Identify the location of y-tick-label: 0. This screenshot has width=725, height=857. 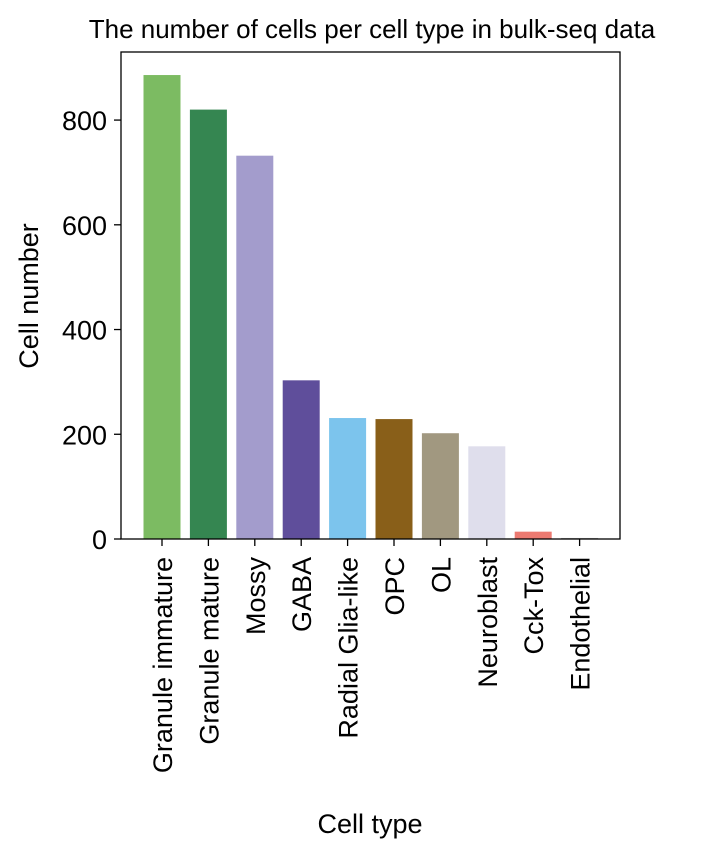
(99, 540).